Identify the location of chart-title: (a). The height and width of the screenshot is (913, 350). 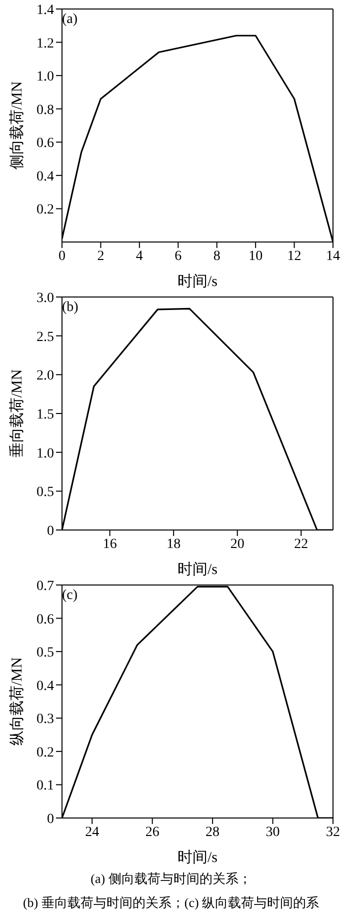
(70, 20).